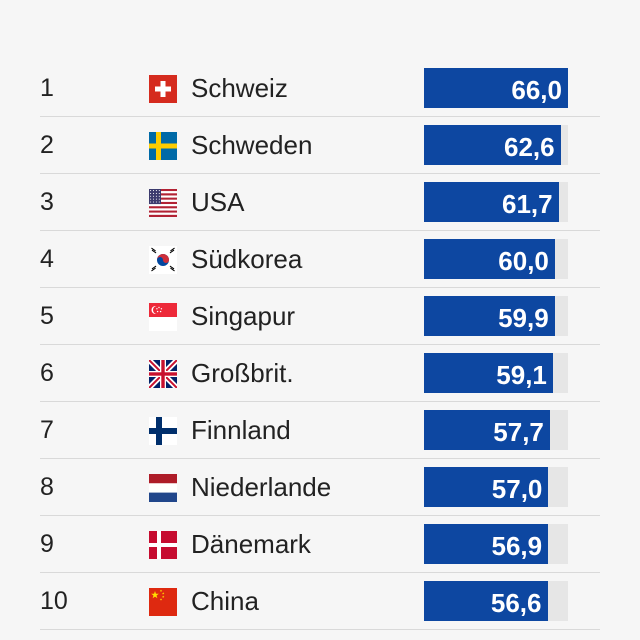  What do you see at coordinates (241, 430) in the screenshot?
I see `country-label: Finnland` at bounding box center [241, 430].